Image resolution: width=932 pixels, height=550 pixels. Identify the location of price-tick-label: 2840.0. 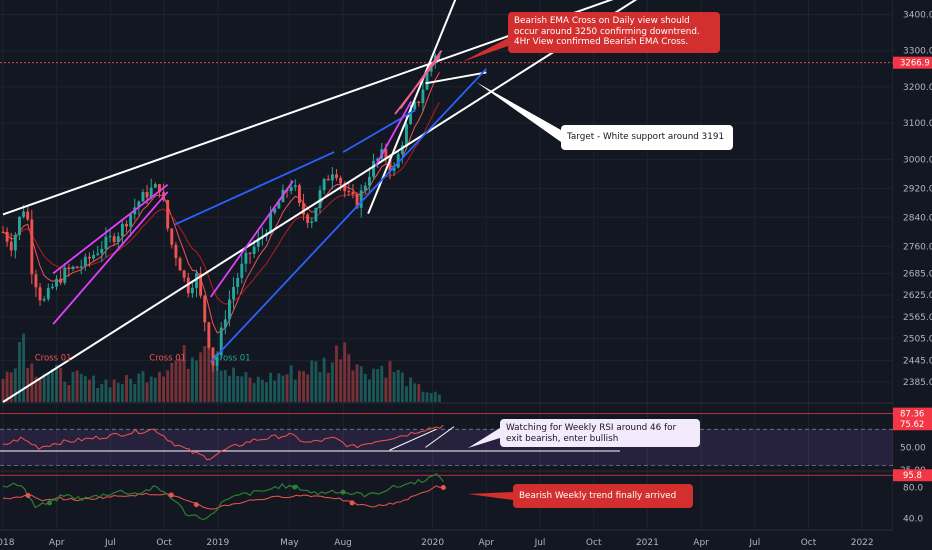
(917, 218).